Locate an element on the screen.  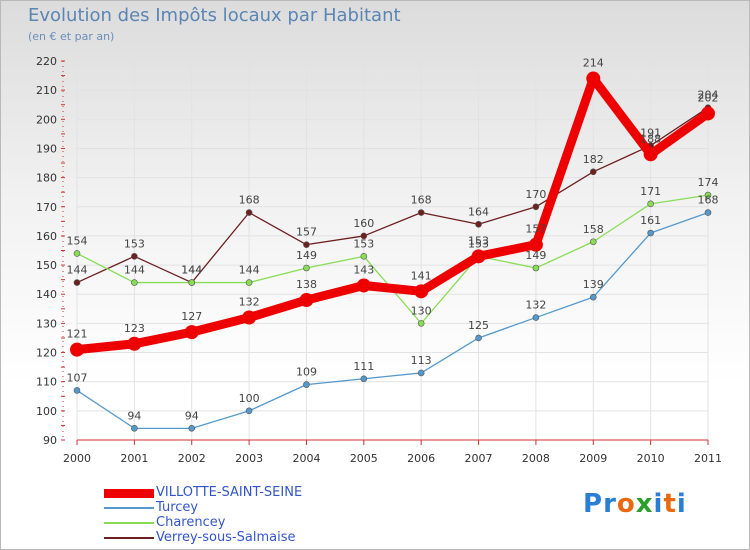
data-label-turcey: 100 is located at coordinates (249, 398).